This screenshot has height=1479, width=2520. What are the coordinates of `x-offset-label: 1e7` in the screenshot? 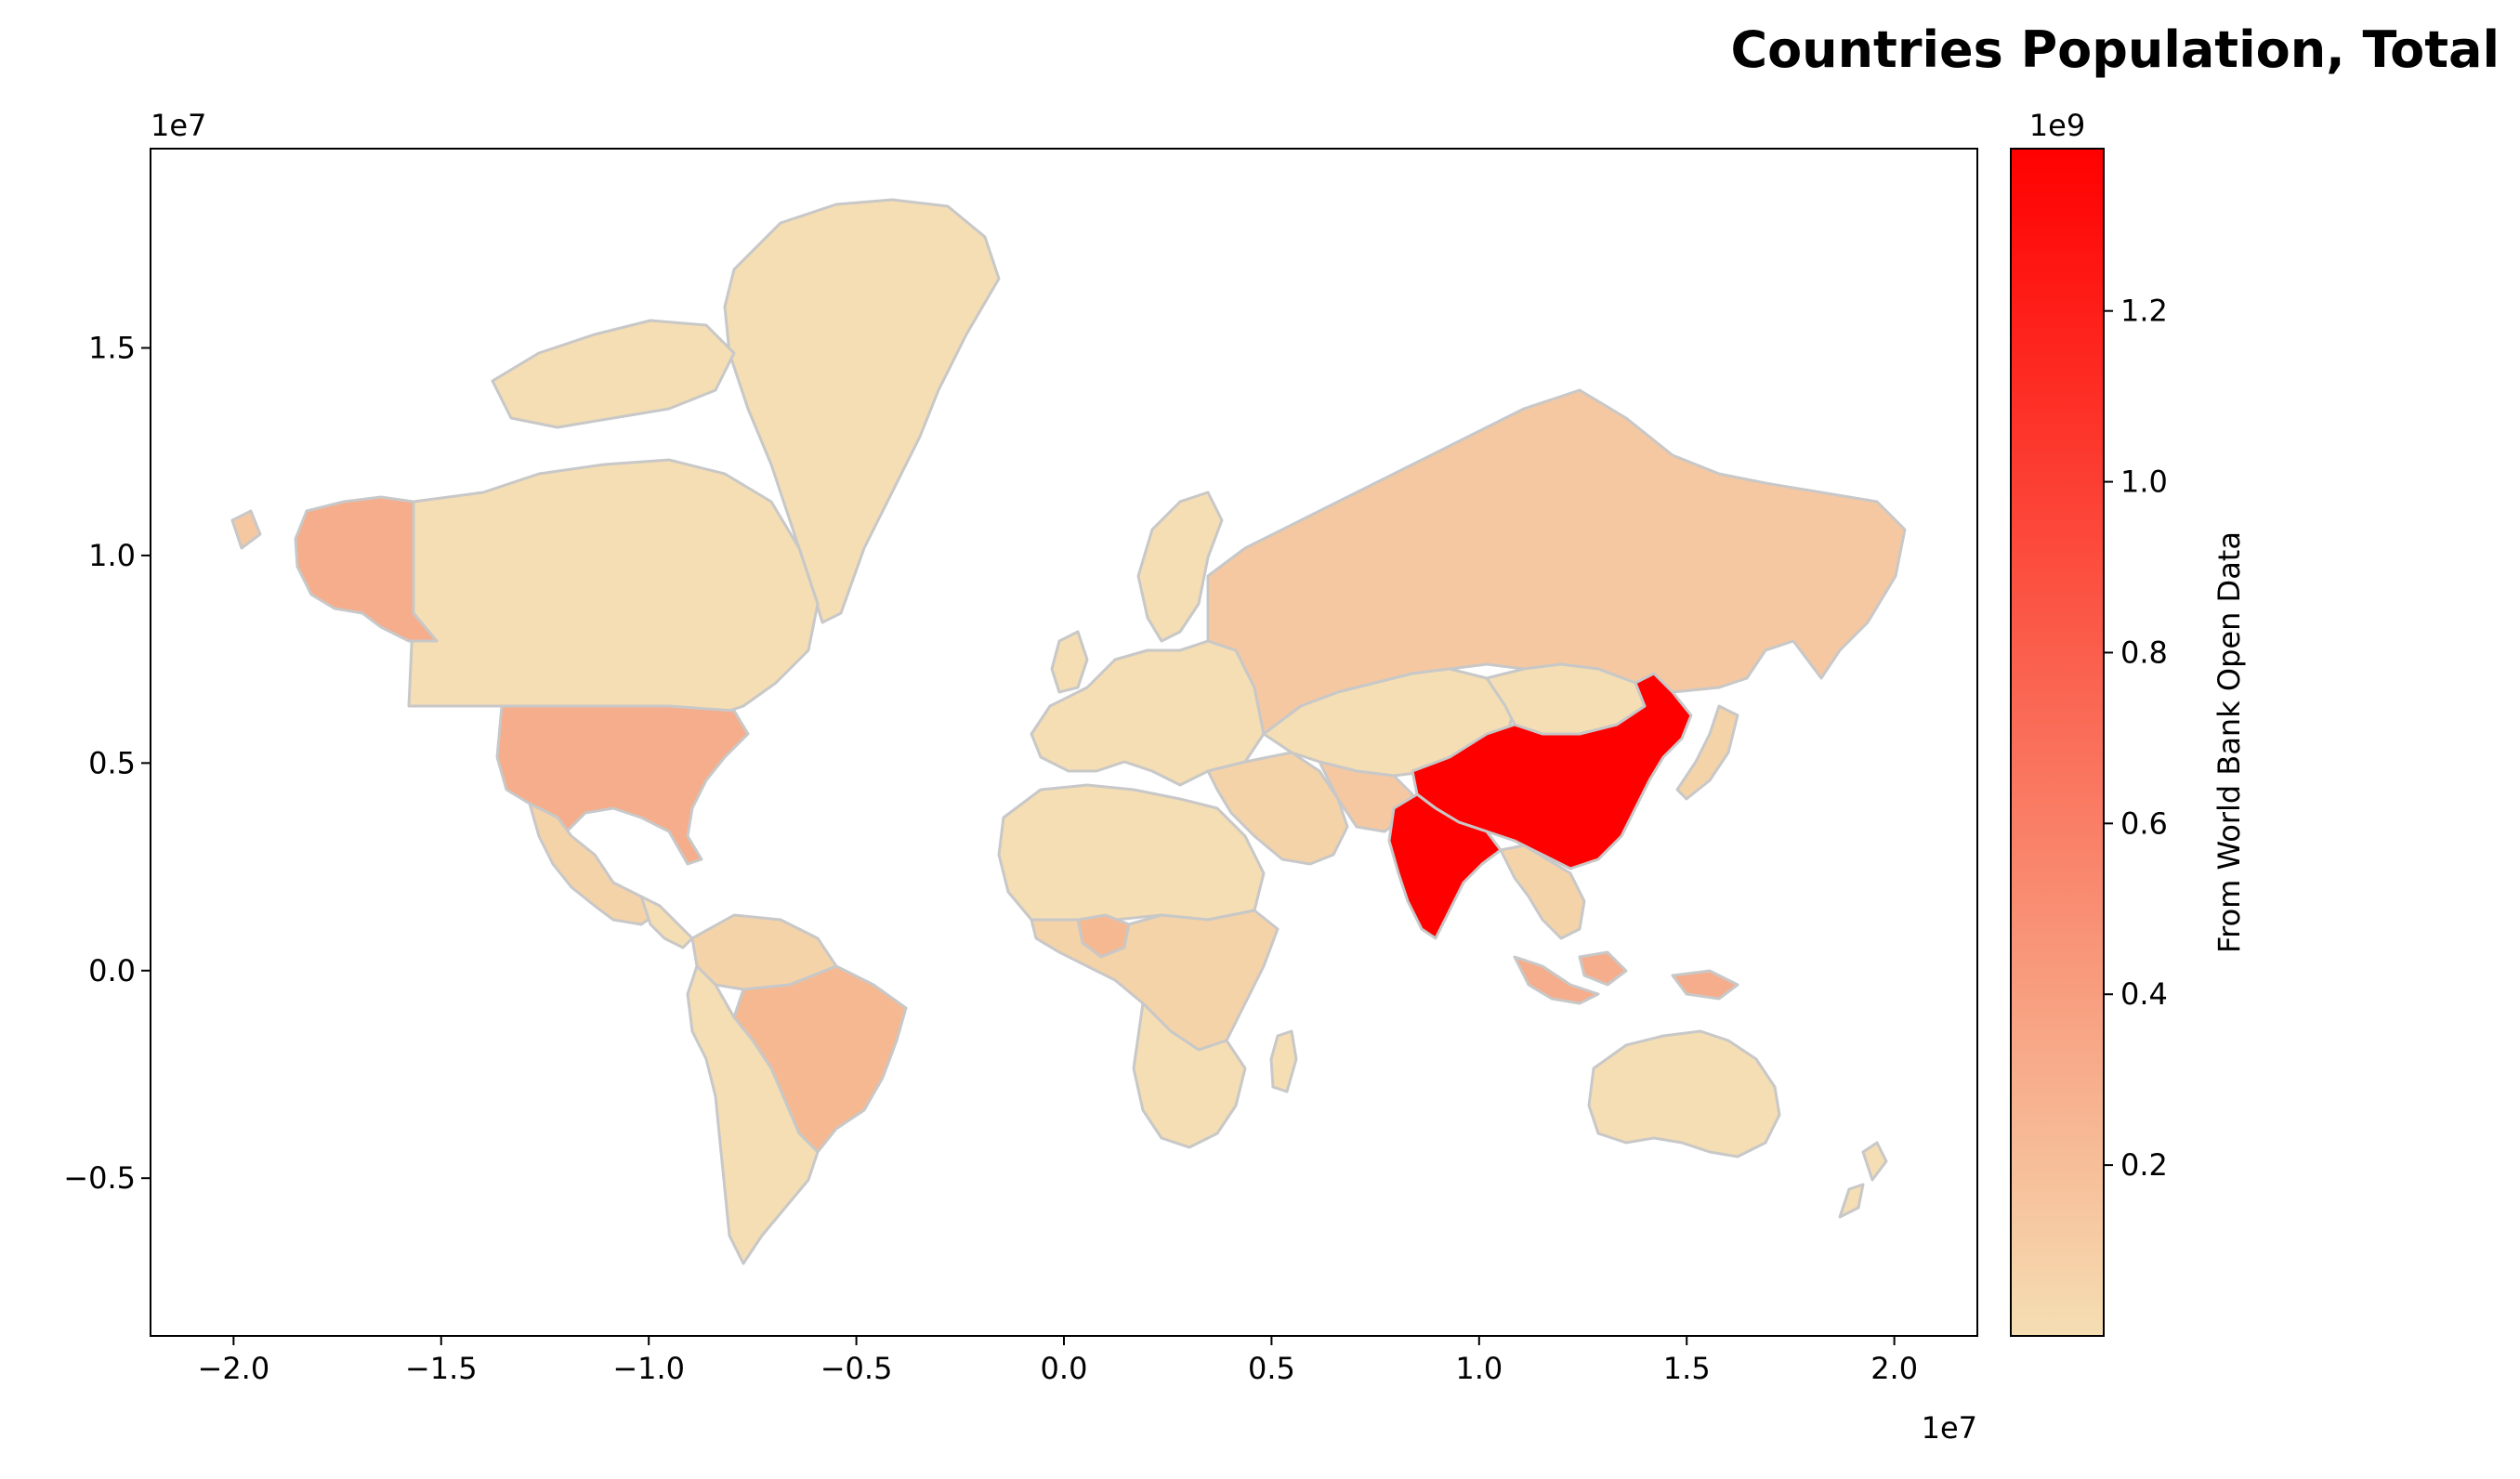 It's located at (1949, 1428).